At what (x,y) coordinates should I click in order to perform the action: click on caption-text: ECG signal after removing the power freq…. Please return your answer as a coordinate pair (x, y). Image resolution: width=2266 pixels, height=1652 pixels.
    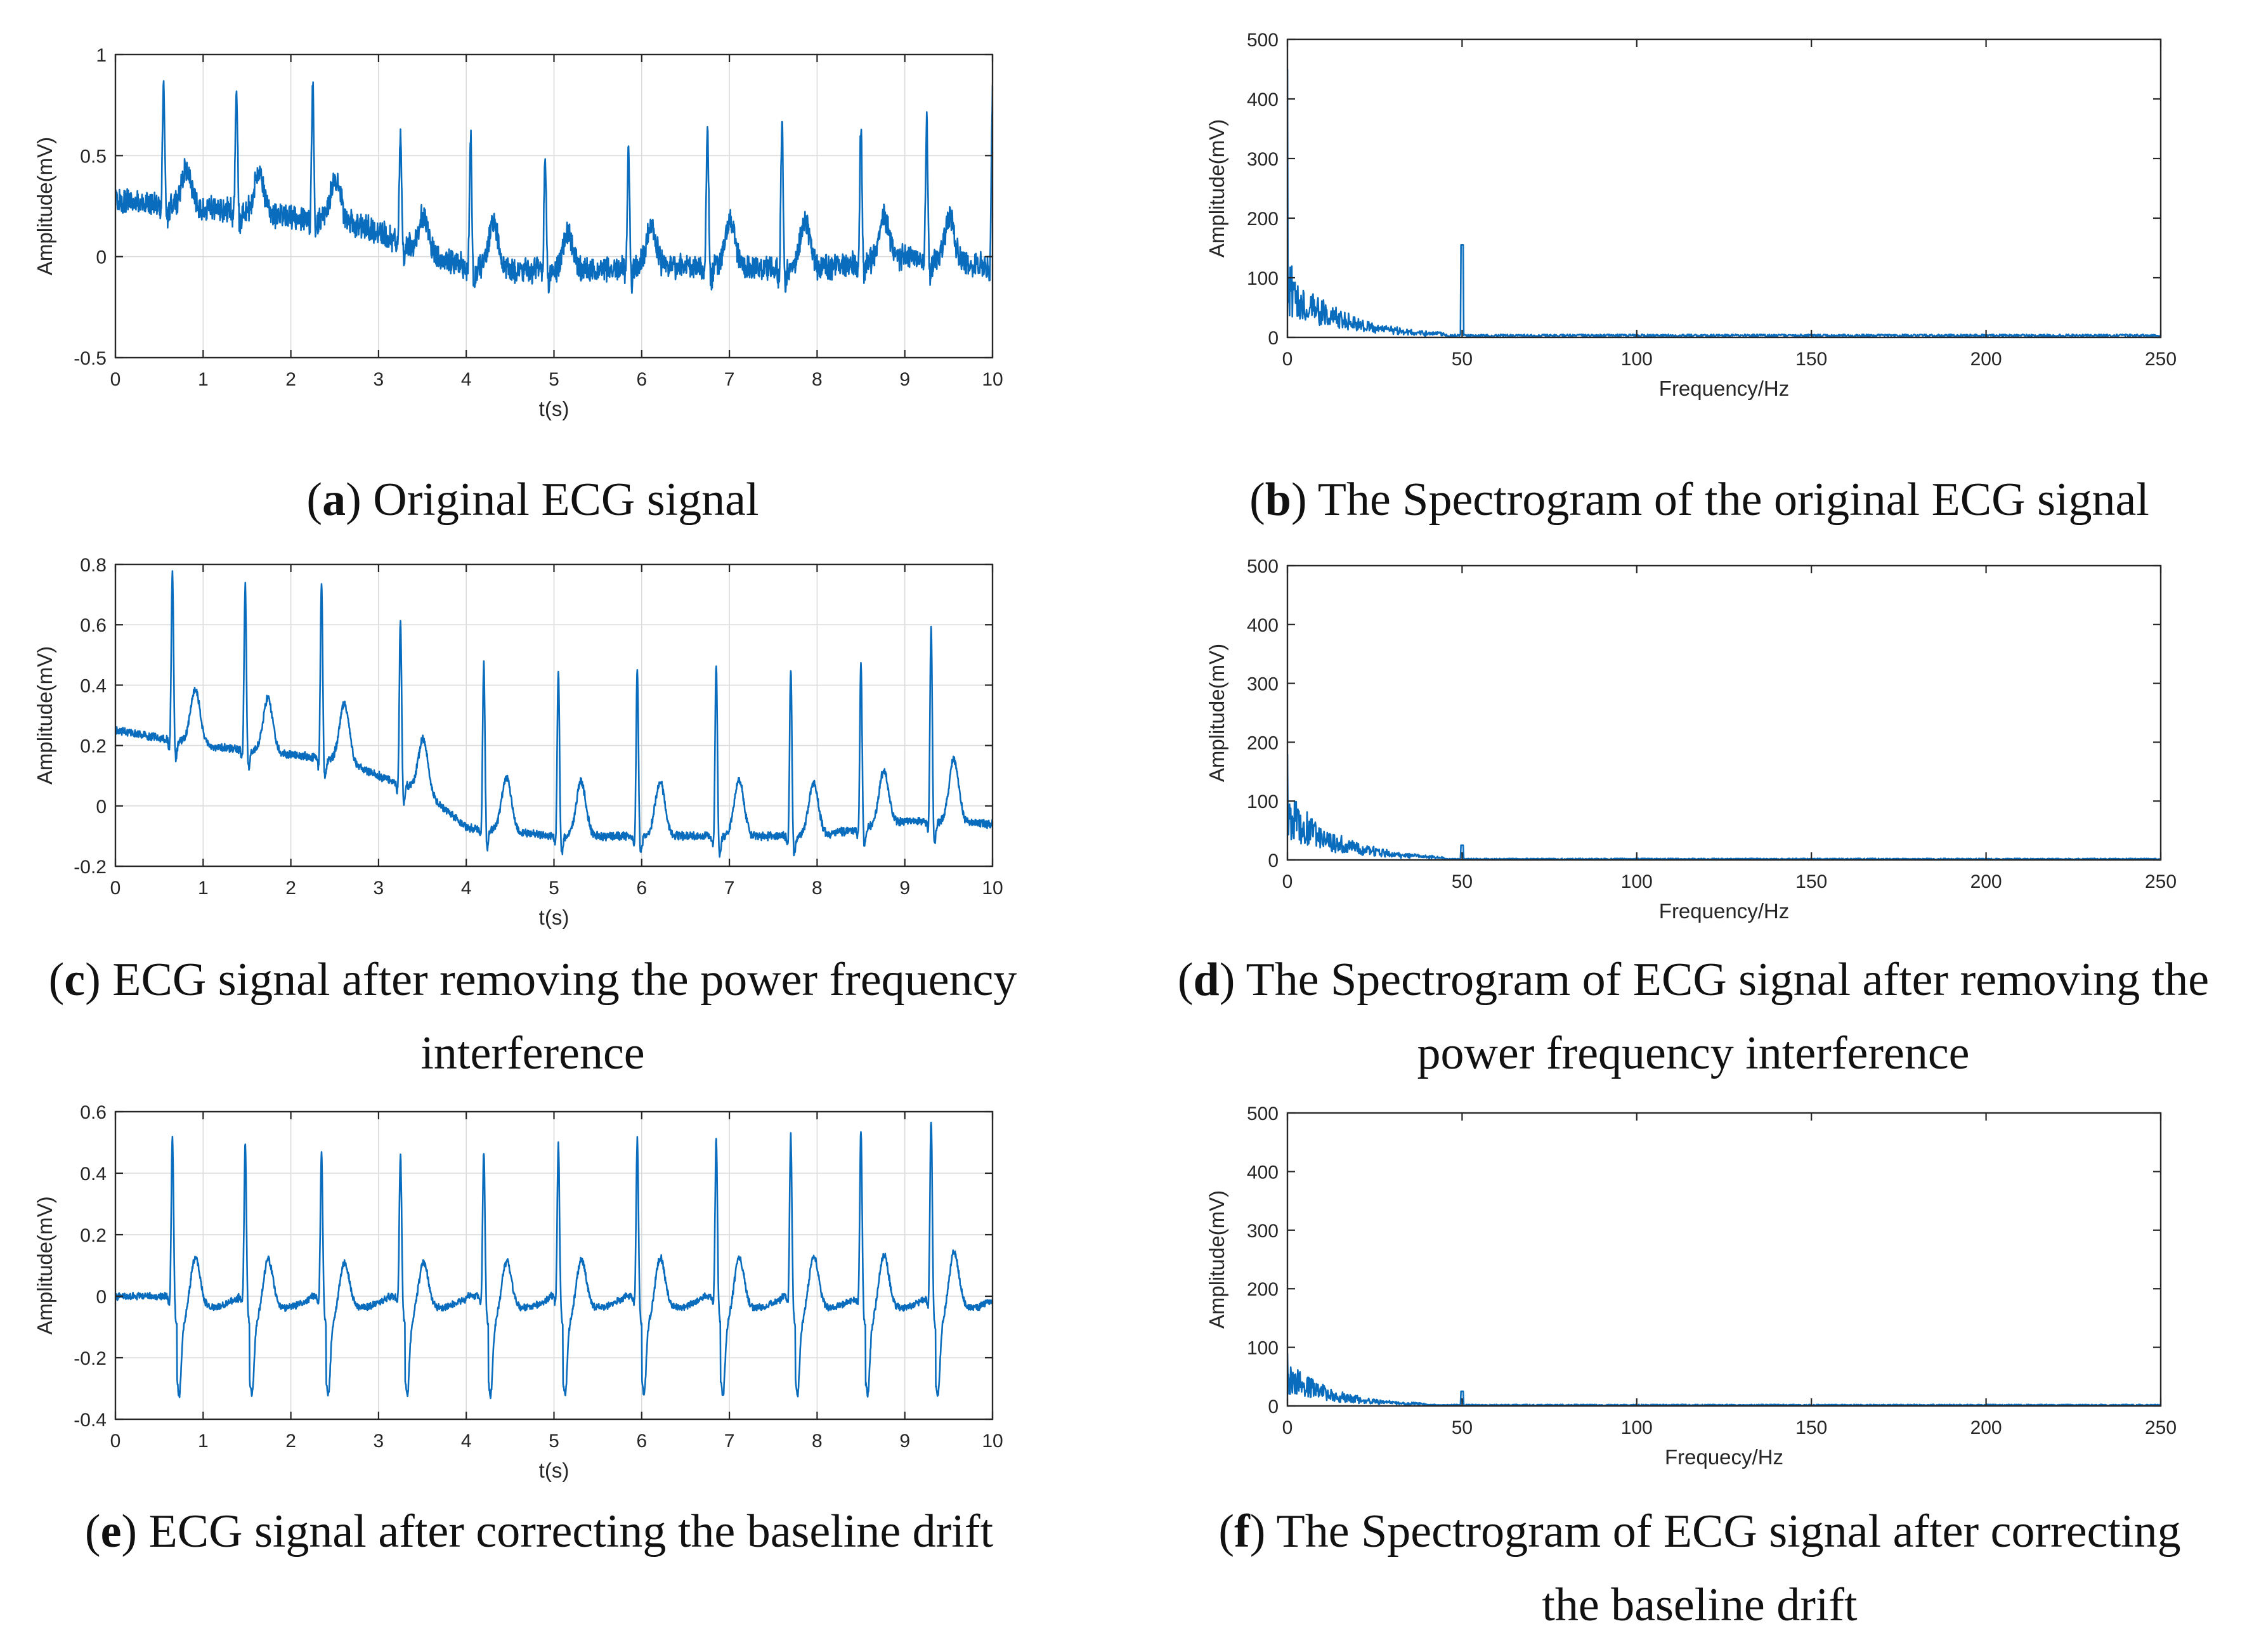
    Looking at the image, I should click on (564, 1016).